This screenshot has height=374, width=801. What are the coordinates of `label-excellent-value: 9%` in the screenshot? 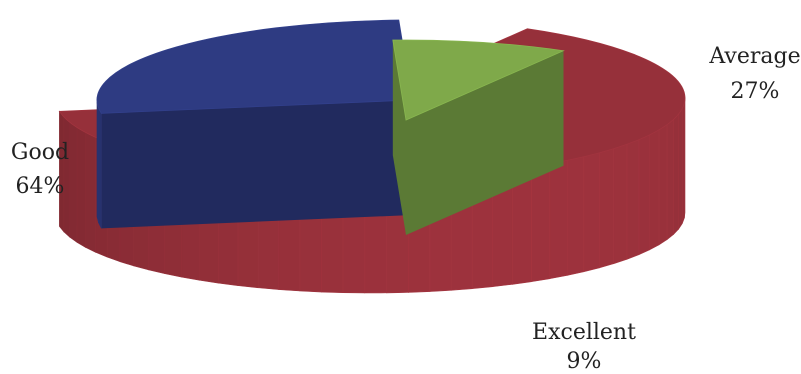 It's located at (584, 361).